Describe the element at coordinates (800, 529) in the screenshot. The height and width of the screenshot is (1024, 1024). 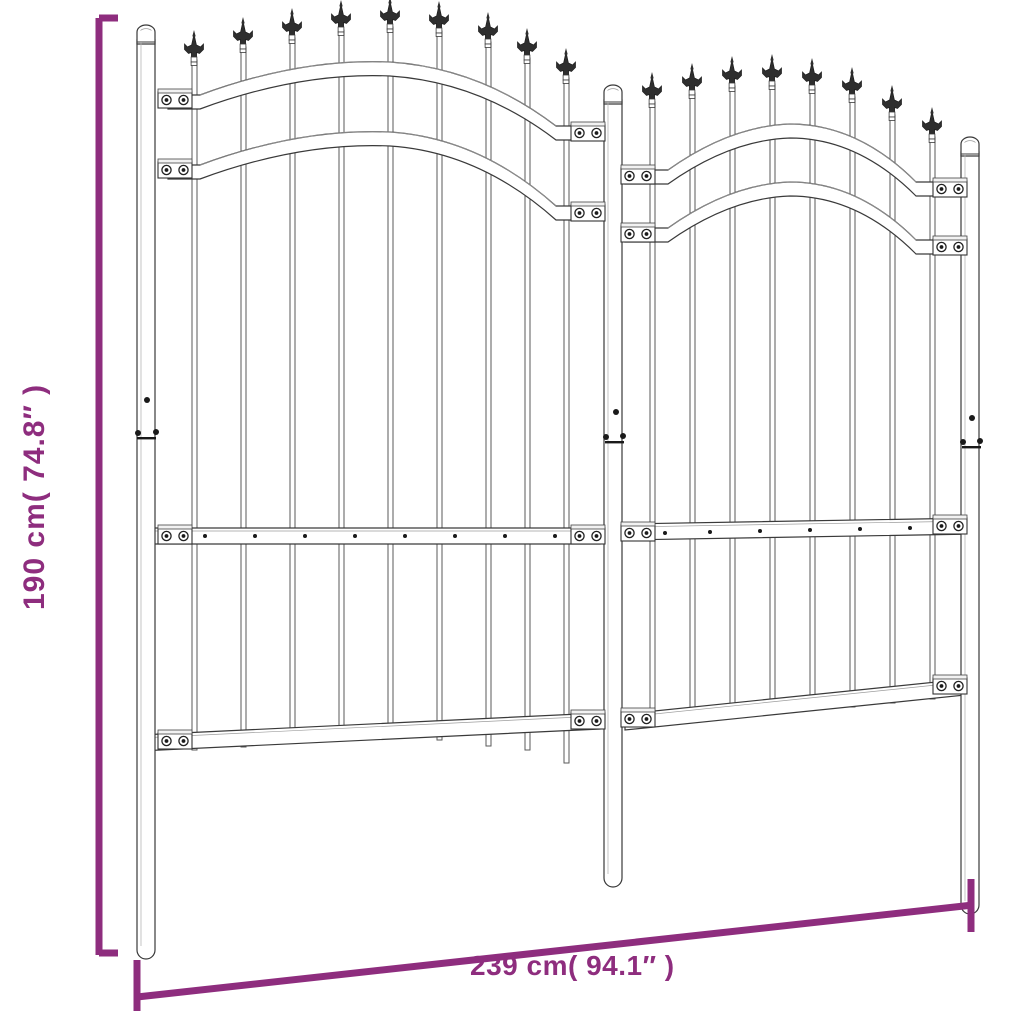
I see `middle-rail-right` at that location.